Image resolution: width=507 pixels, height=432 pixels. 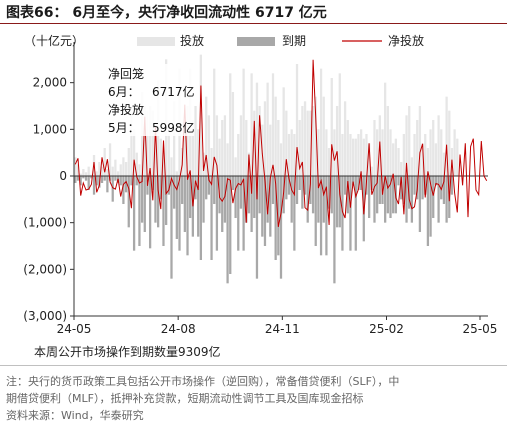 What do you see at coordinates (185, 398) in the screenshot?
I see `footnote-line: 期借贷便利（MLF），抵押补充贷款，短期流动性调节工具及国库现金招标` at bounding box center [185, 398].